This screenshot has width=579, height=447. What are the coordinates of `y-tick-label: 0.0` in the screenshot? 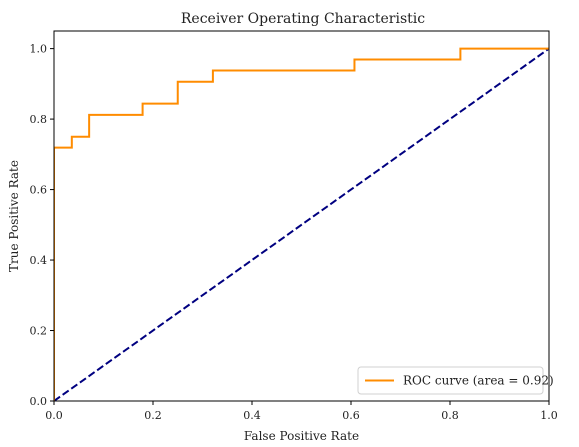 It's located at (39, 401).